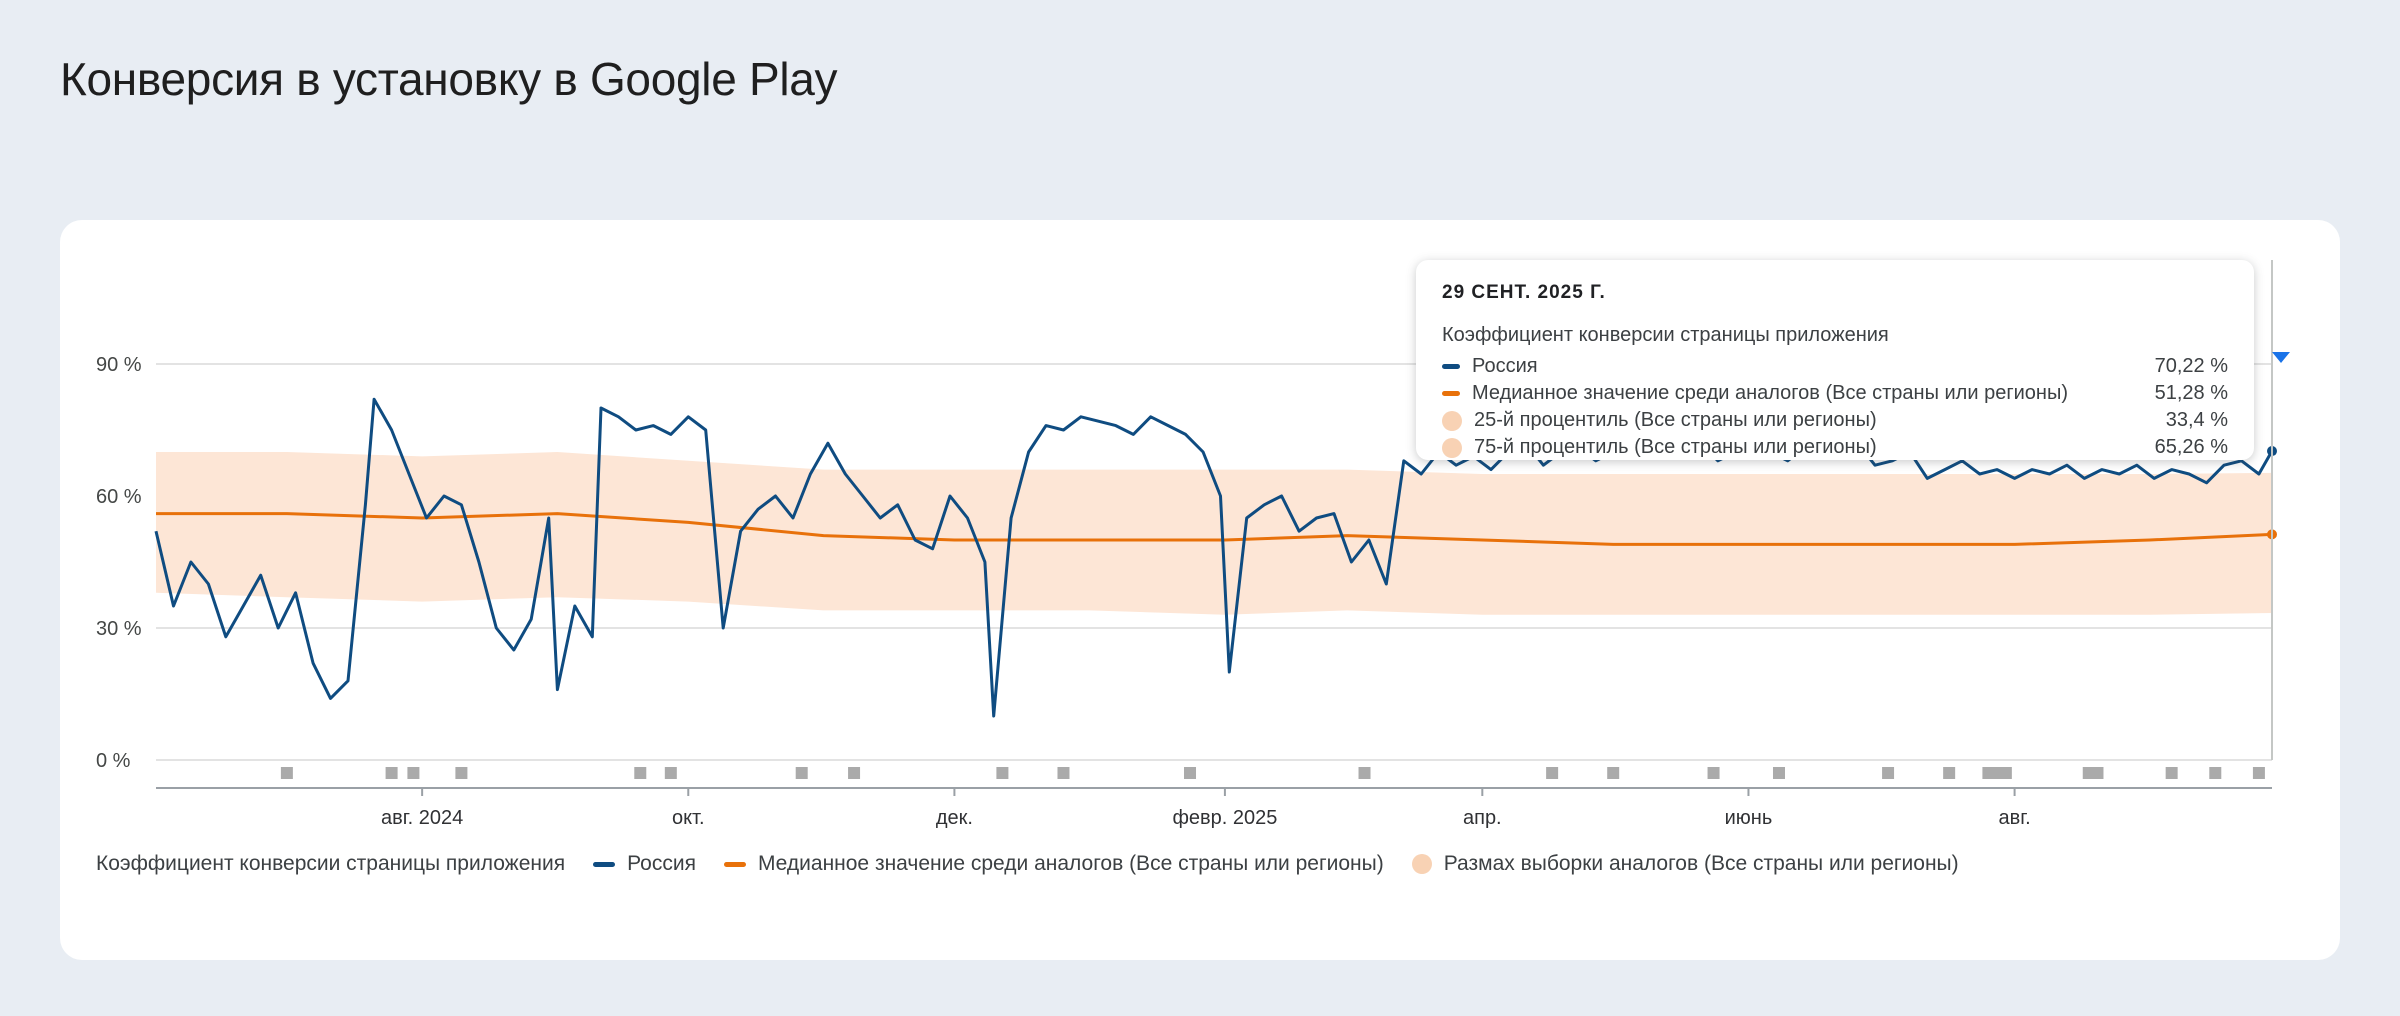 This screenshot has height=1016, width=2400. I want to click on x-tick-label-0: авг. 2024, so click(422, 818).